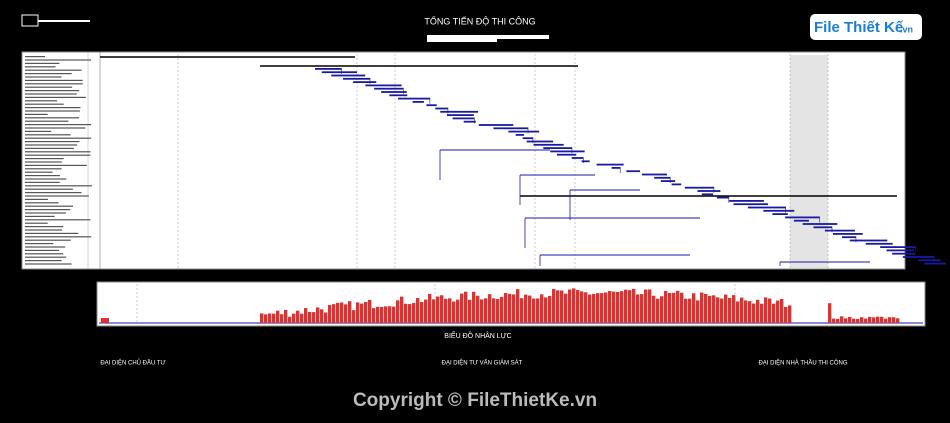  What do you see at coordinates (809, 161) in the screenshot?
I see `hatched-region` at bounding box center [809, 161].